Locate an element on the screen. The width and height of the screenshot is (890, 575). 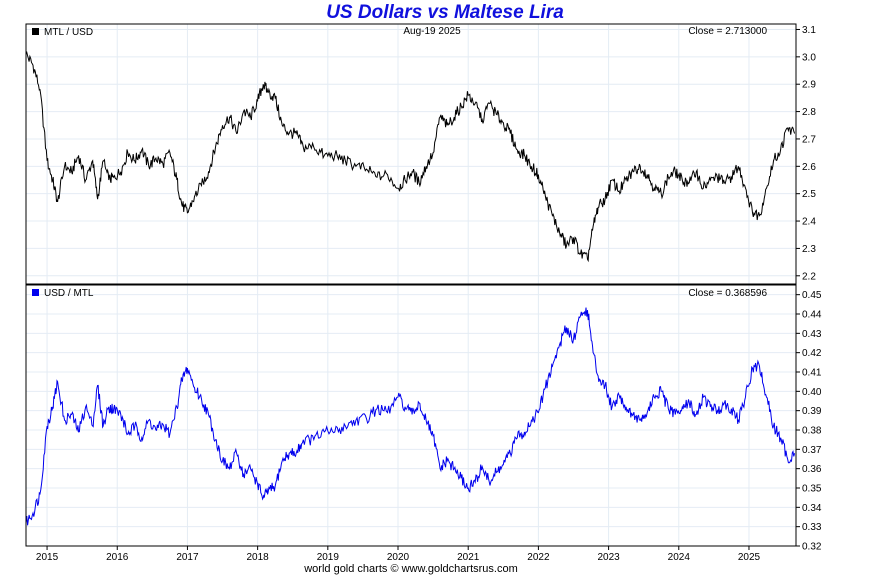
chart-title: US Dollars vs Maltese Lira is located at coordinates (445, 12).